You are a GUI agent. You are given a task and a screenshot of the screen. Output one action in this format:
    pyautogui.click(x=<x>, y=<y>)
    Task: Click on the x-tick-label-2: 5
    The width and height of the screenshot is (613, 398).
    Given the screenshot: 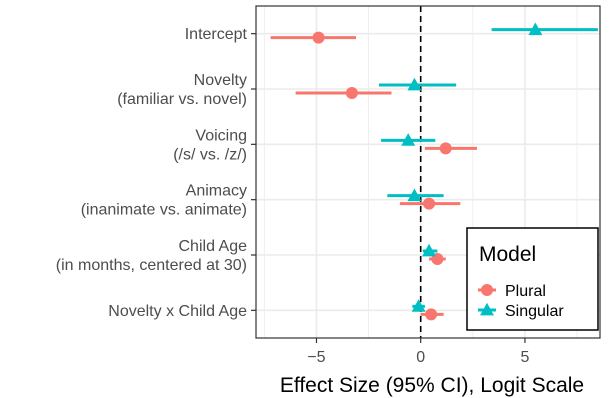 What is the action you would take?
    pyautogui.click(x=524, y=357)
    